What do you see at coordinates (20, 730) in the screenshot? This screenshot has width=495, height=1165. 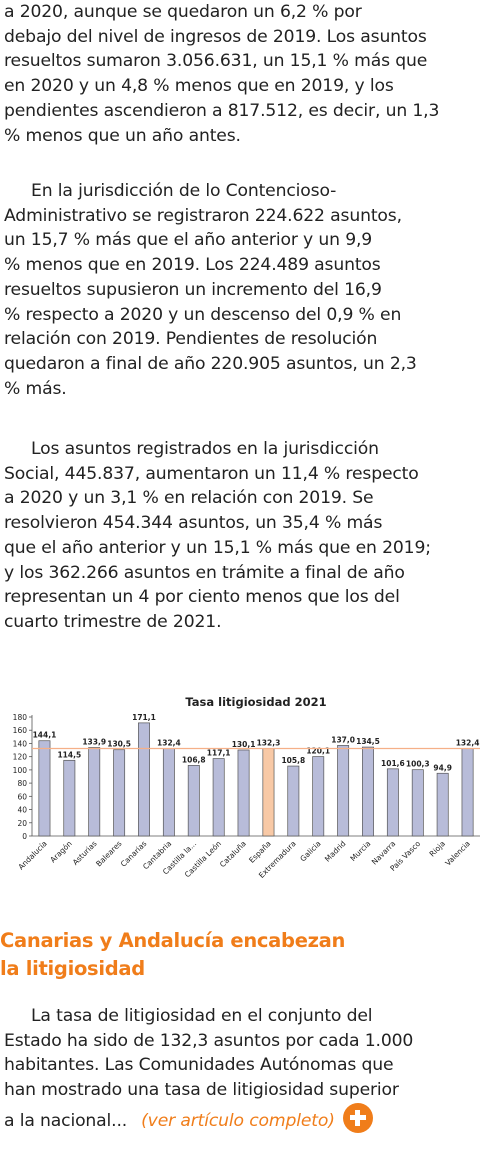 I see `y-tick-label: 160` at bounding box center [20, 730].